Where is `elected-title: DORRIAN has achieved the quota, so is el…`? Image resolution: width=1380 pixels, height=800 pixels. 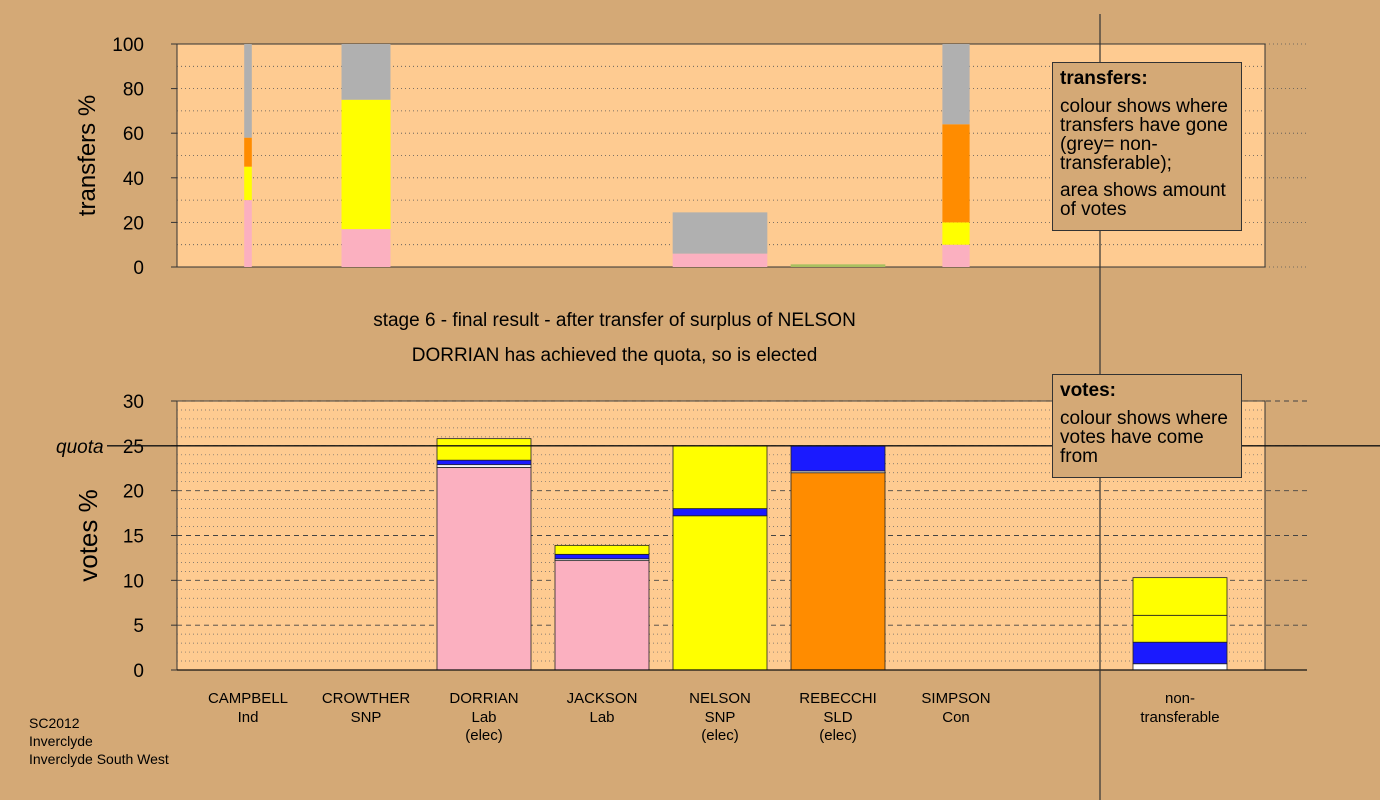 elected-title: DORRIAN has achieved the quota, so is el… is located at coordinates (614, 355).